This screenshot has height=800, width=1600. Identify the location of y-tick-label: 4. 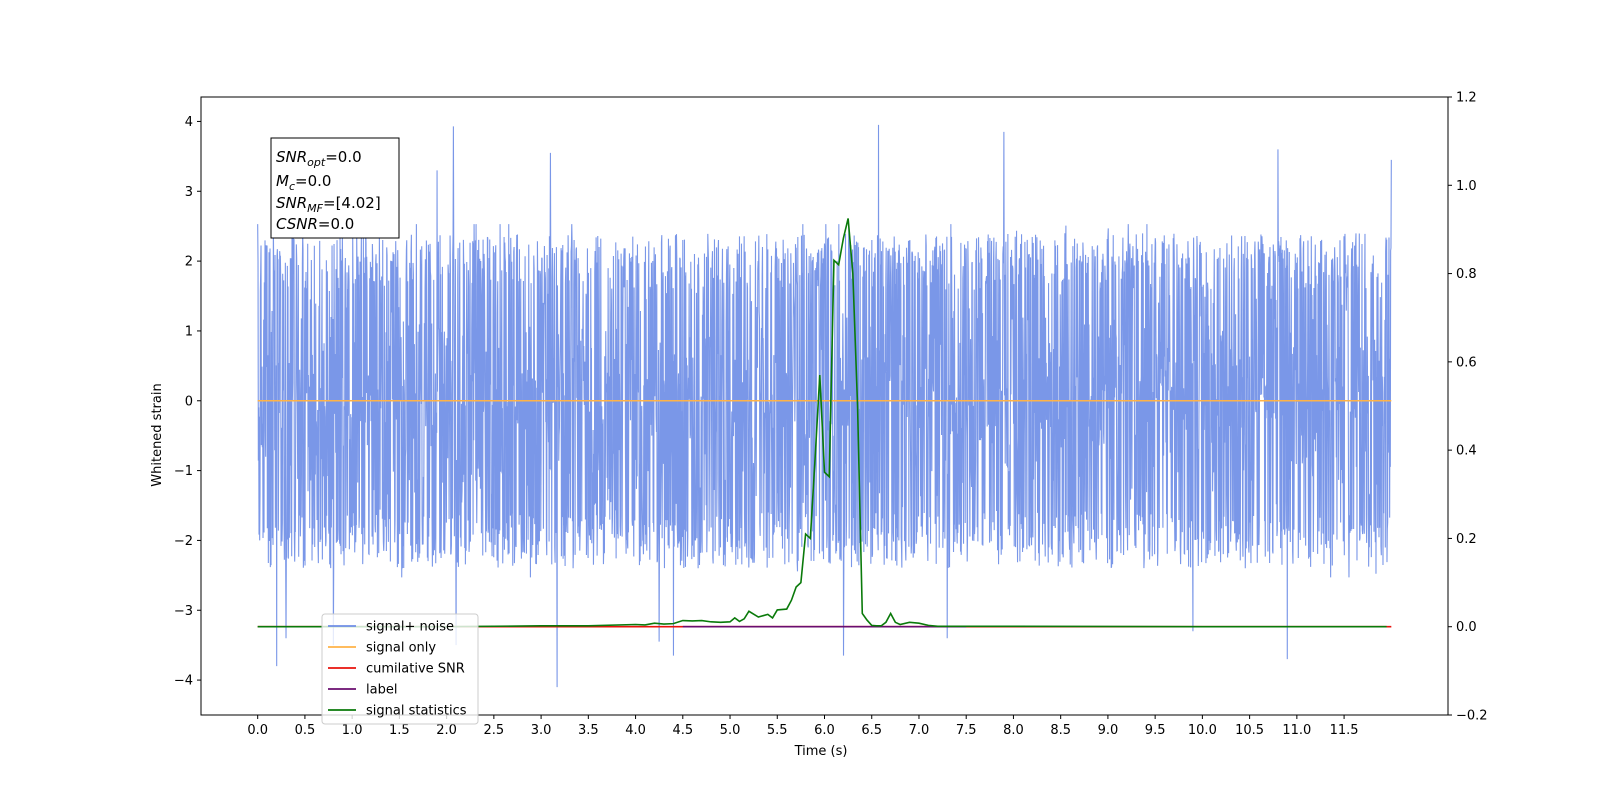
(189, 122).